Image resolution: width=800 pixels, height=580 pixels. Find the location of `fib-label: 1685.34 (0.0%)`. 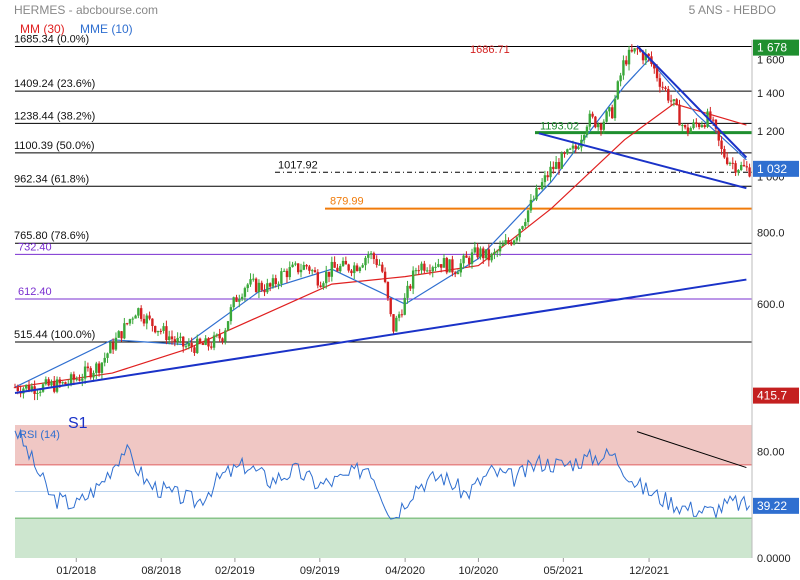

fib-label: 1685.34 (0.0%) is located at coordinates (51, 40).